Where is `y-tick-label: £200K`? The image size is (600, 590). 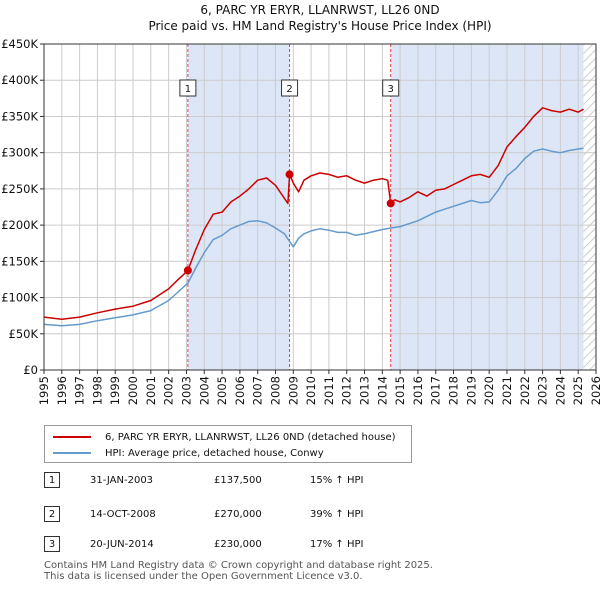
y-tick-label: £200K is located at coordinates (19, 225).